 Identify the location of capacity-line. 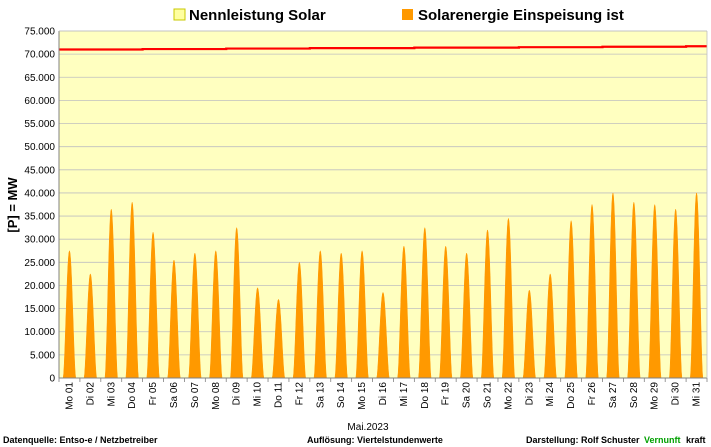
(383, 48).